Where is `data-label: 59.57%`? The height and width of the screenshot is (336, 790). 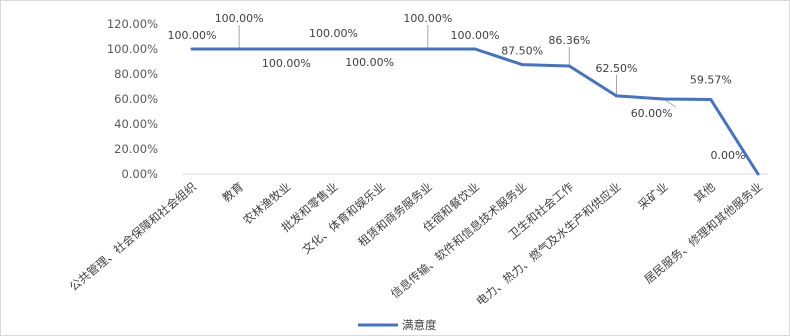
data-label: 59.57% is located at coordinates (711, 80).